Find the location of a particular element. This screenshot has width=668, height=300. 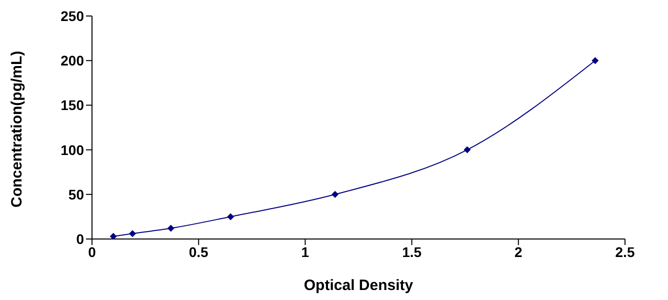

x-tick-label: 2.5 is located at coordinates (625, 252).